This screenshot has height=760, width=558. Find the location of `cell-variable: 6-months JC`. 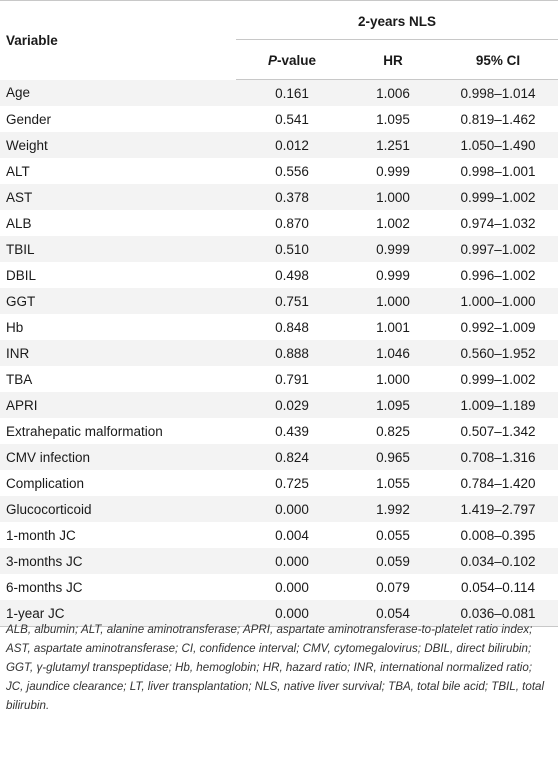

cell-variable: 6-months JC is located at coordinates (118, 587).